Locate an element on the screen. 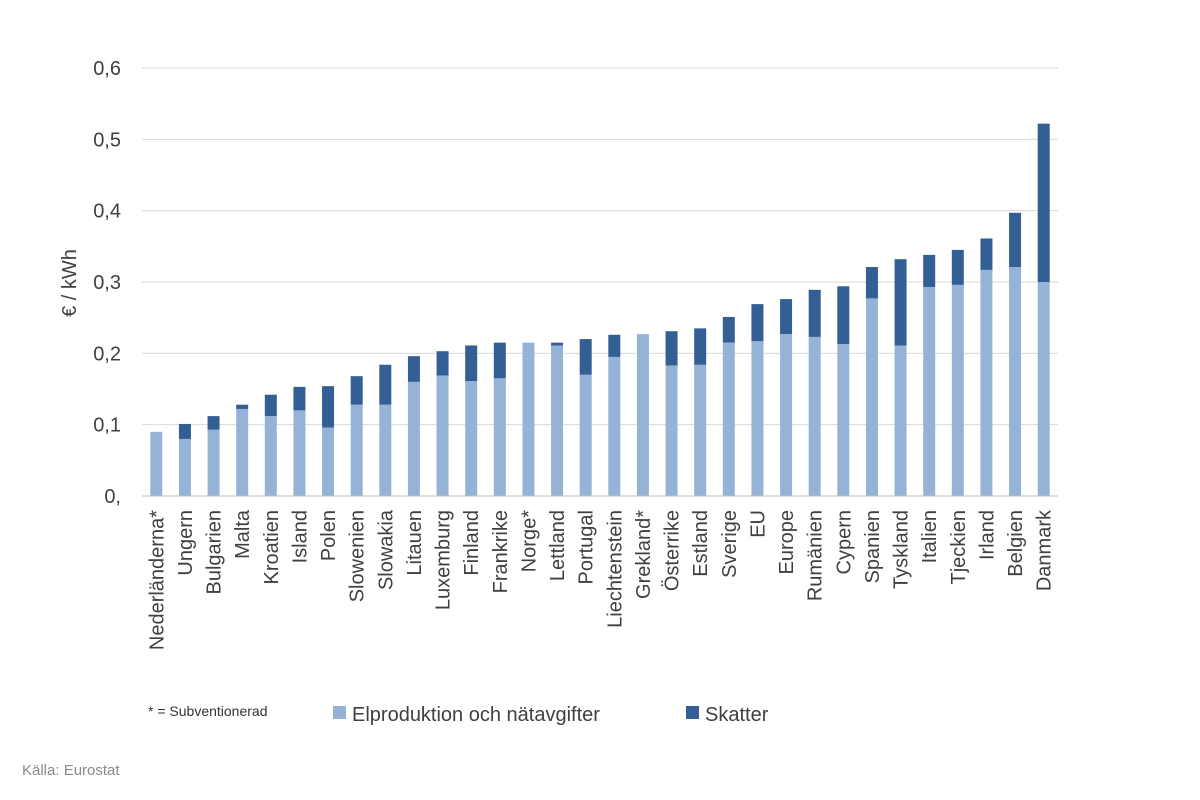 This screenshot has height=800, width=1200. x-tick-label: Danmark is located at coordinates (1045, 550).